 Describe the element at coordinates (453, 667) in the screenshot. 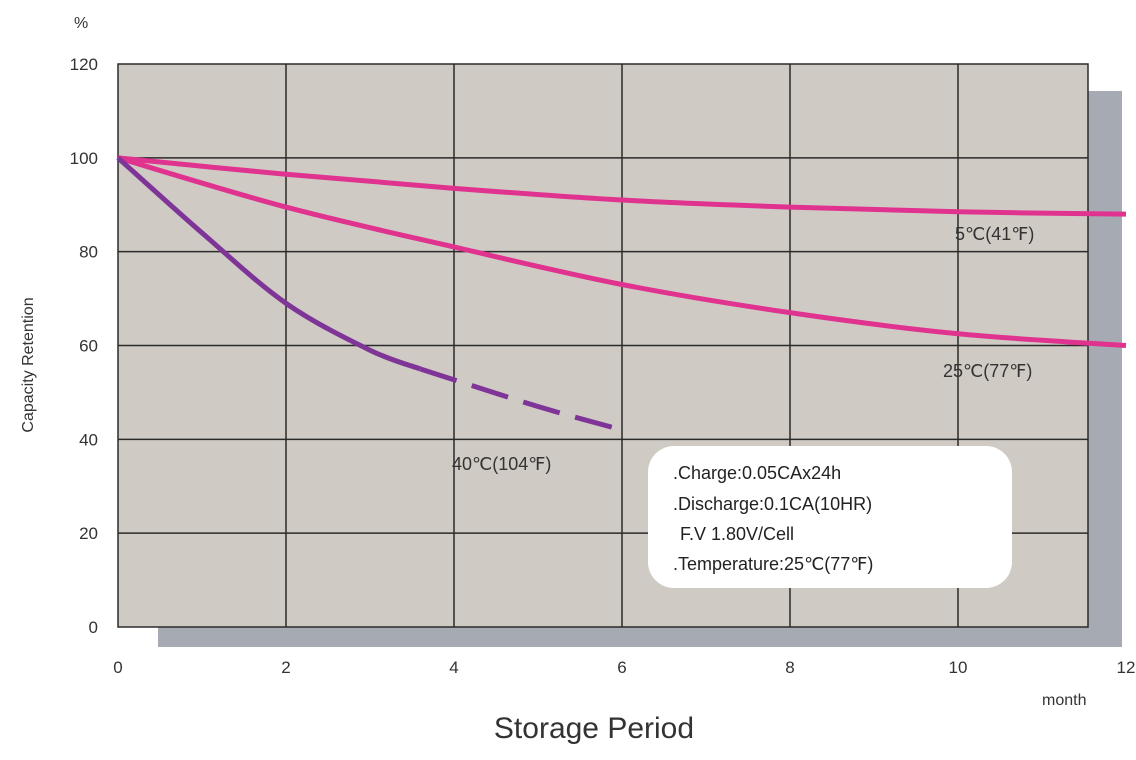

I see `x-tick-4: 4` at that location.